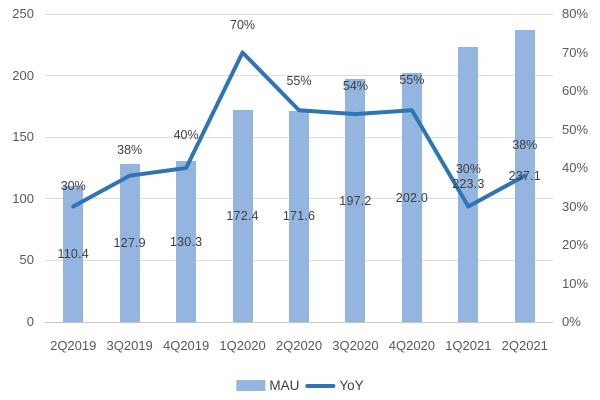 The image size is (600, 400). What do you see at coordinates (129, 345) in the screenshot?
I see `x-axis-category-label: 3Q2019` at bounding box center [129, 345].